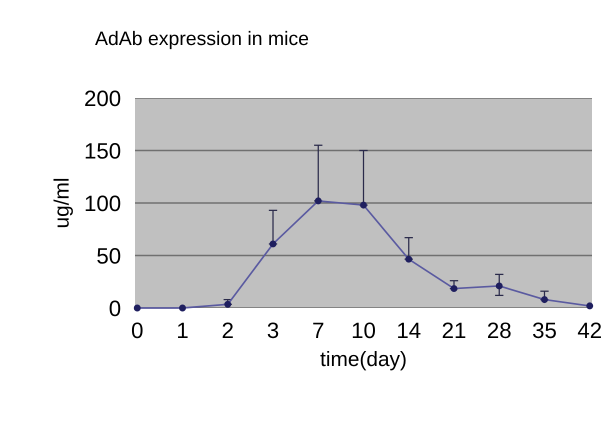 The width and height of the screenshot is (610, 421). Describe the element at coordinates (115, 308) in the screenshot. I see `y-tick-label: 0` at that location.